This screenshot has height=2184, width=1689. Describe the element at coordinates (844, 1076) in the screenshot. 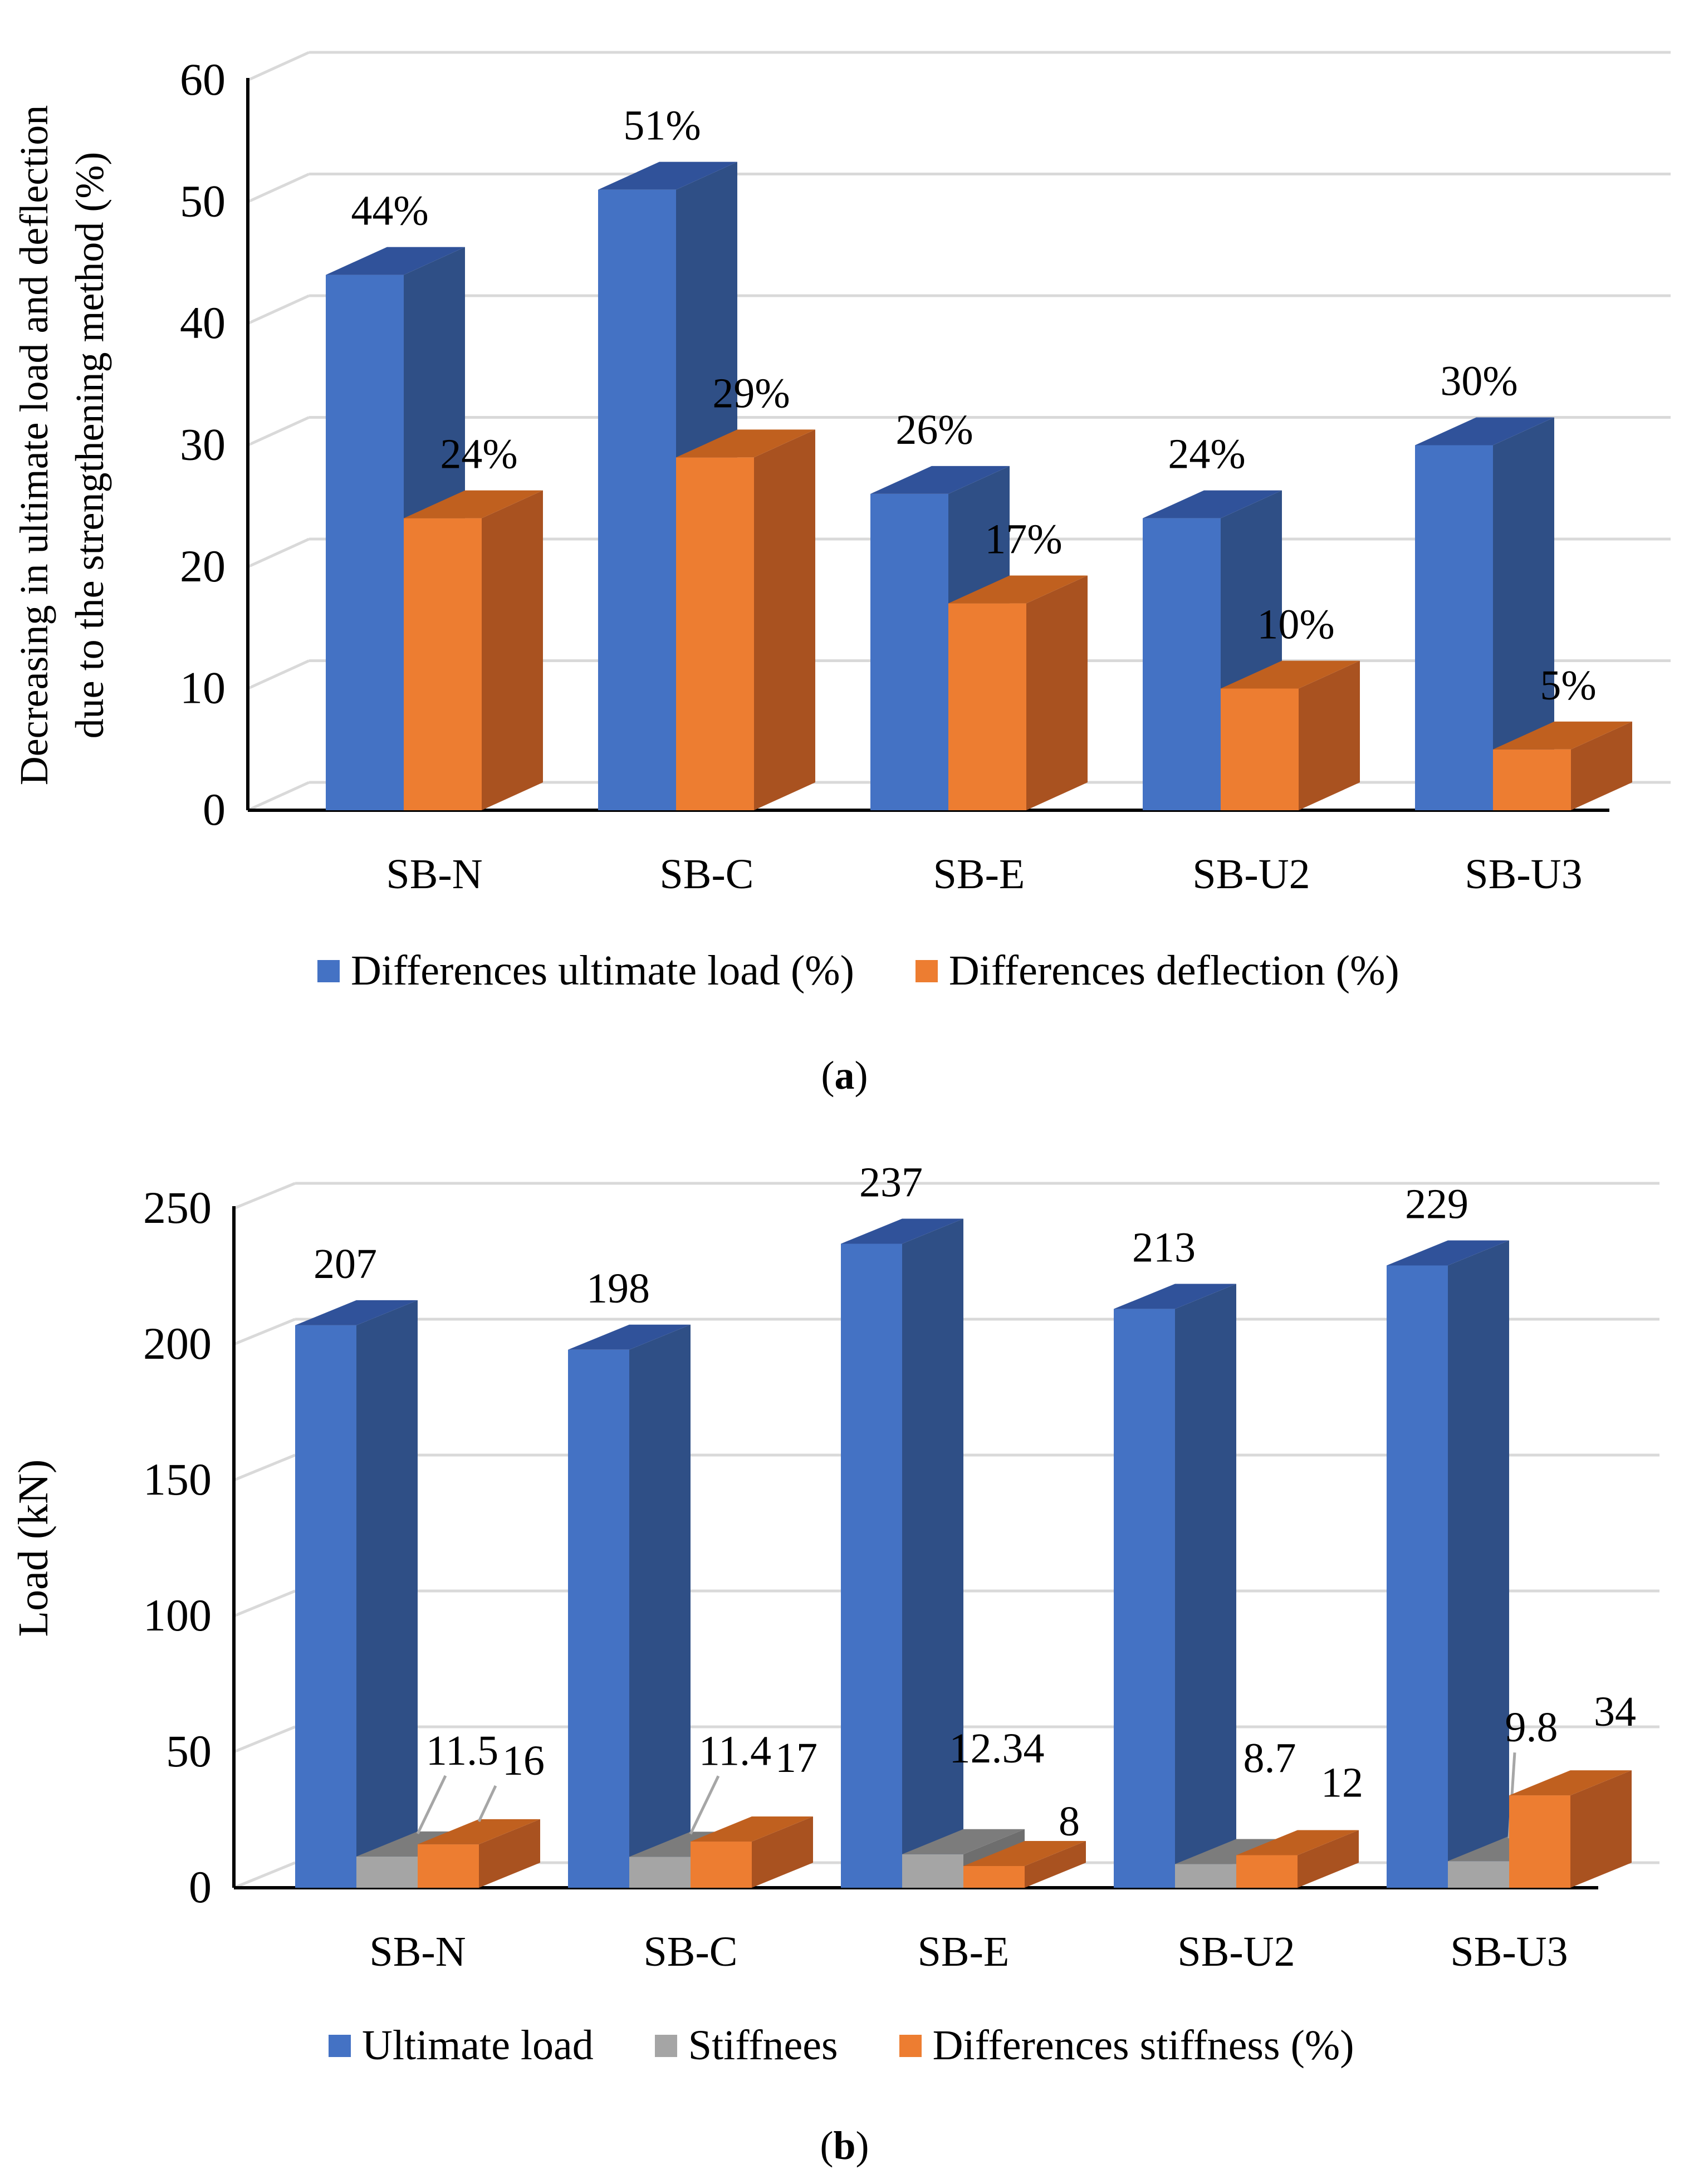

I see `chart-a-caption: (a)` at that location.